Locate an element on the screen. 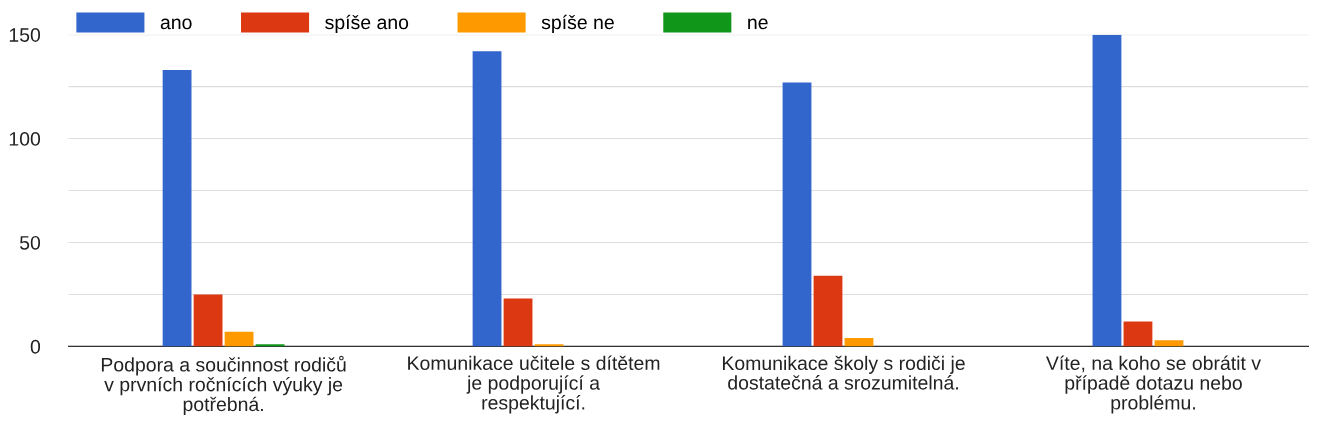 This screenshot has height=433, width=1319. legend-label: spíše ano is located at coordinates (367, 24).